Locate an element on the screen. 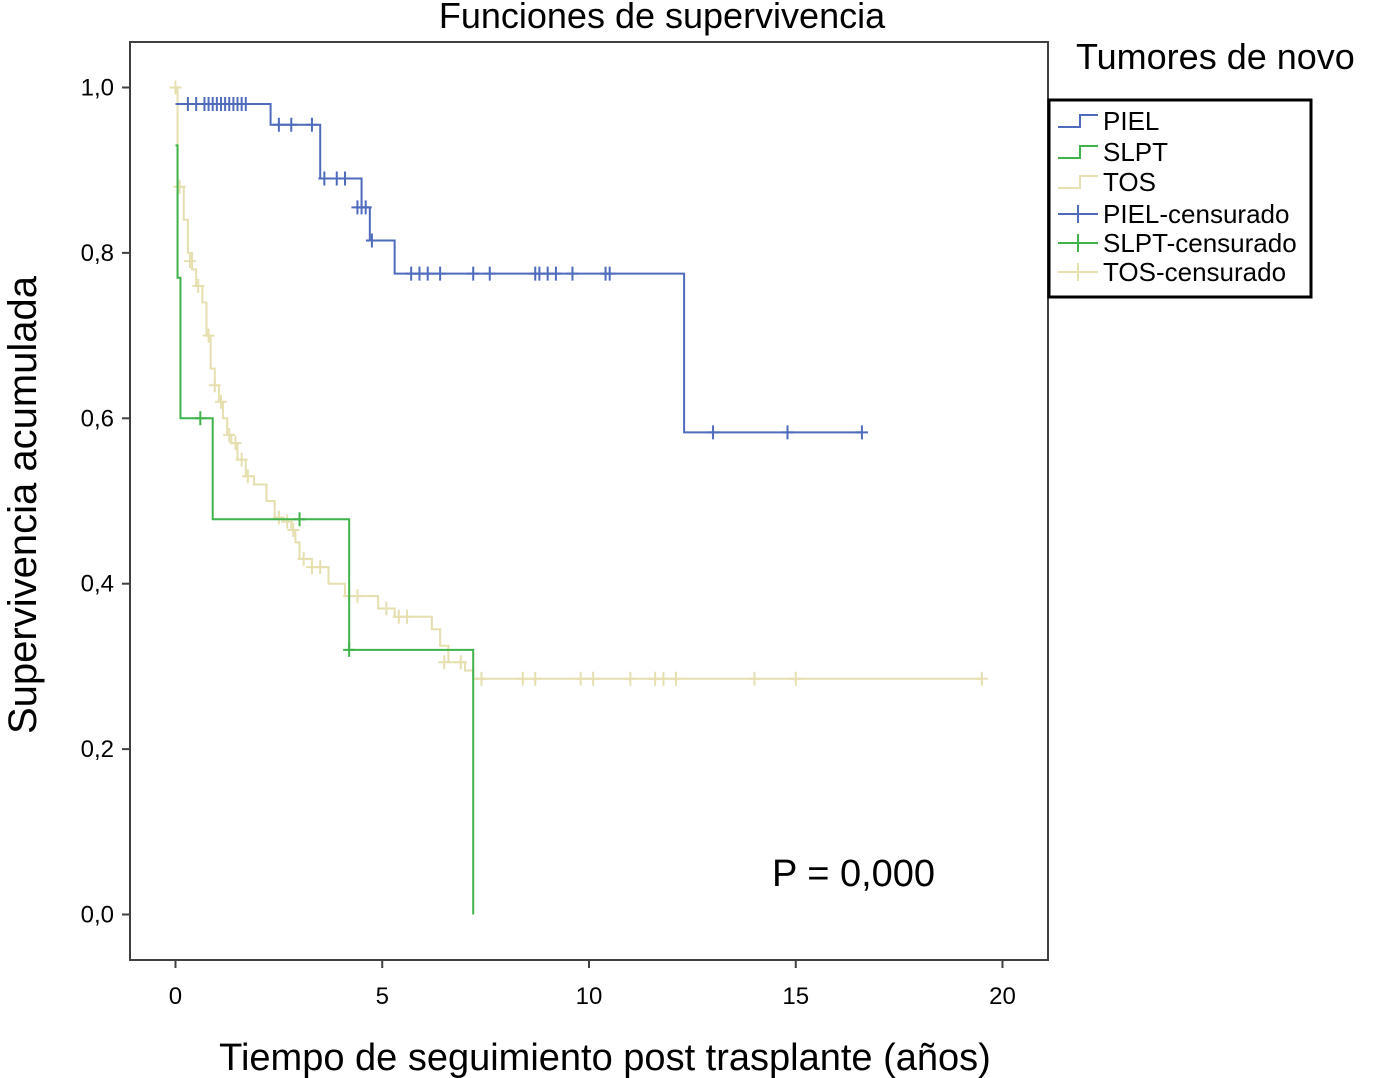 The height and width of the screenshot is (1078, 1396). legend-swatch-slpt-censurado is located at coordinates (1078, 243).